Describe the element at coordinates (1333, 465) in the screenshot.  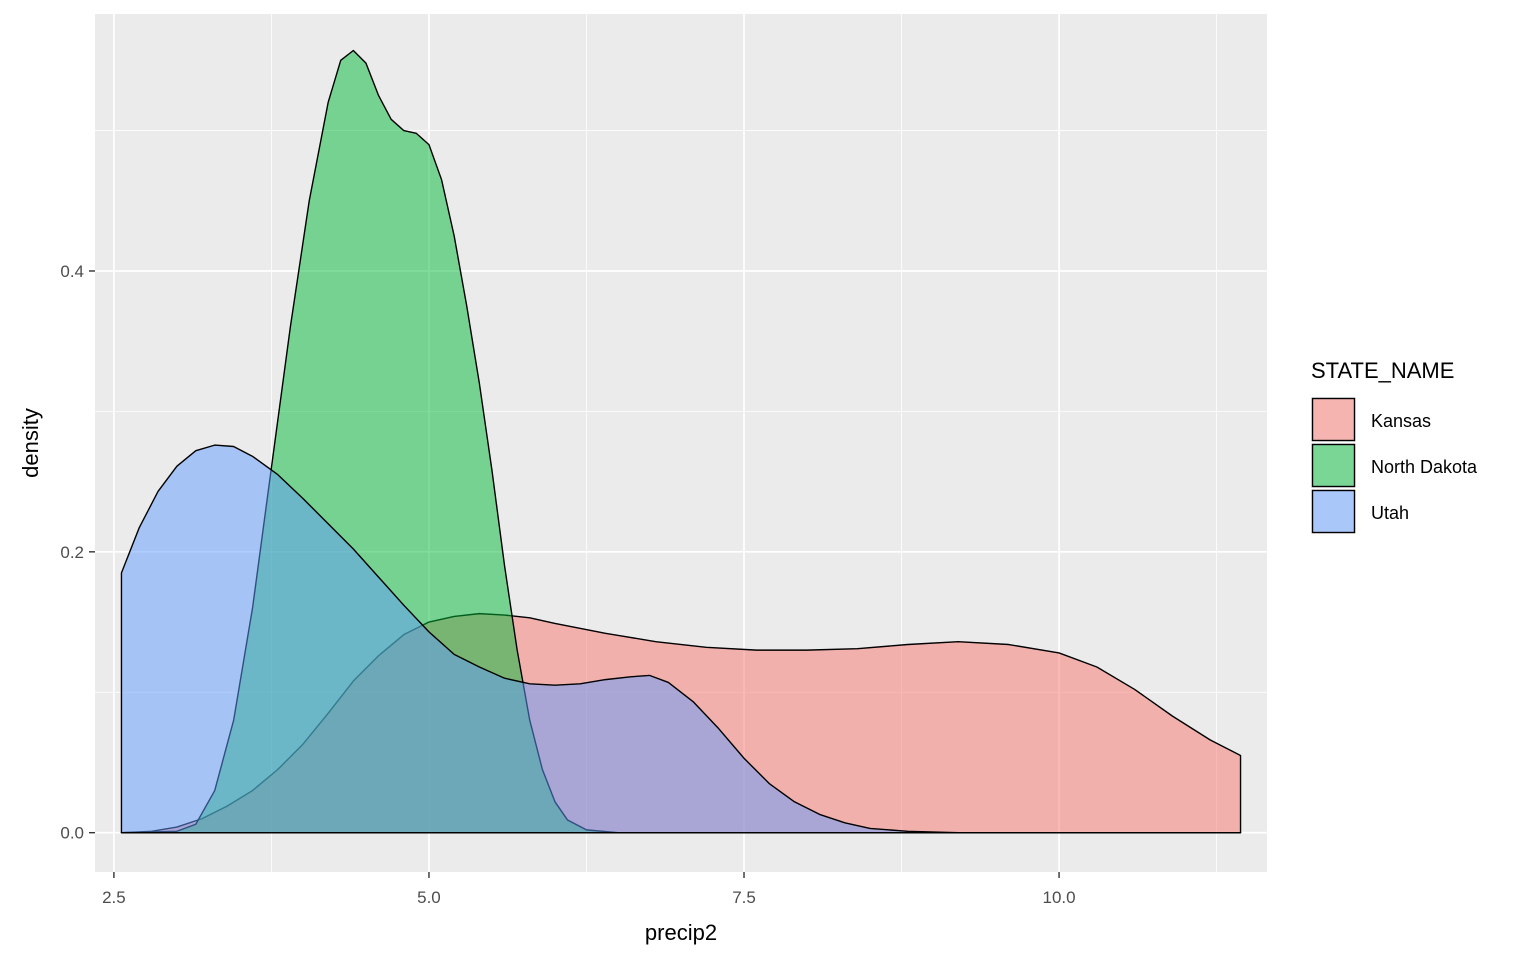
I see `legend-key-north-dakota` at that location.